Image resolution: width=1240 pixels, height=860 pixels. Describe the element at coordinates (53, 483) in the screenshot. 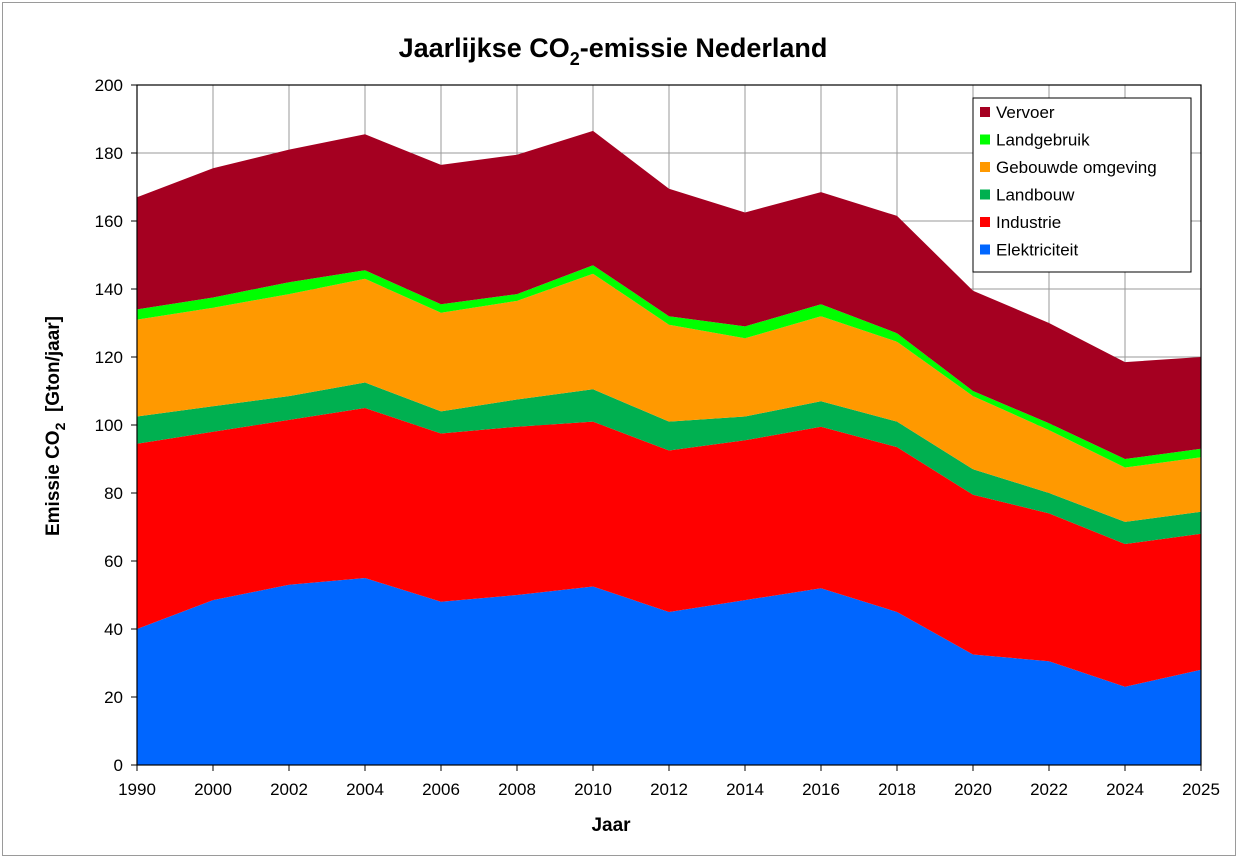

I see `y-axis-title-main: Emissie CO` at that location.